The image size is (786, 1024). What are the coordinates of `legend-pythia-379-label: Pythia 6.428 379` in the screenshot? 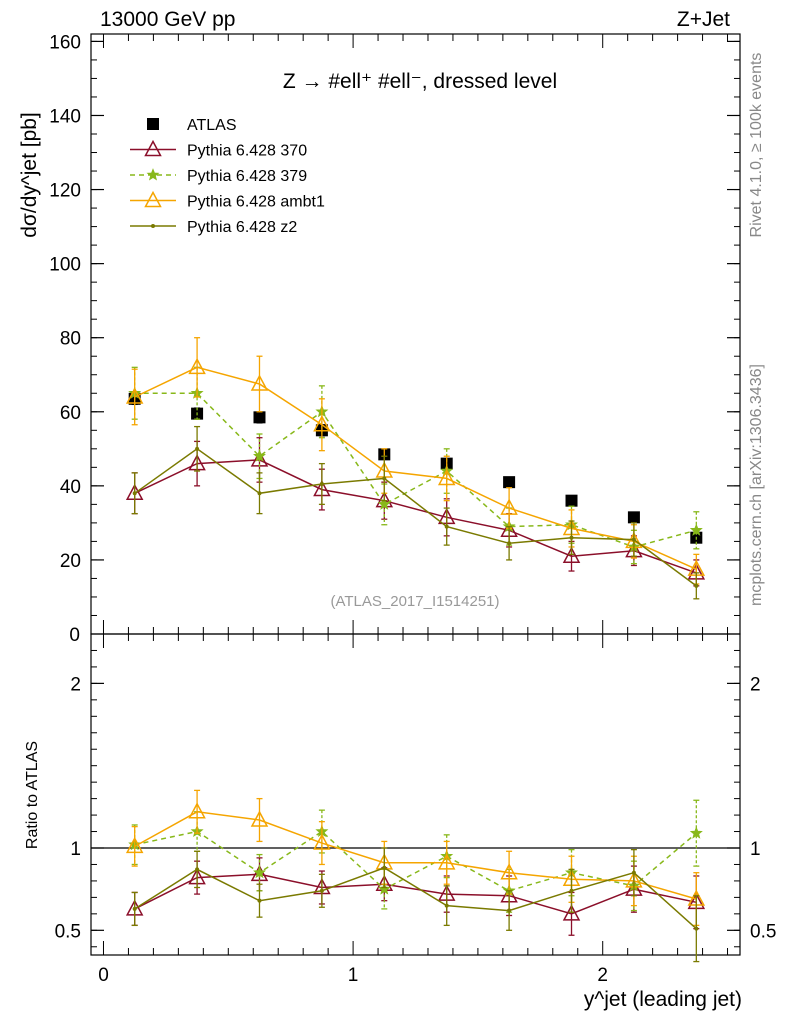 It's located at (247, 176).